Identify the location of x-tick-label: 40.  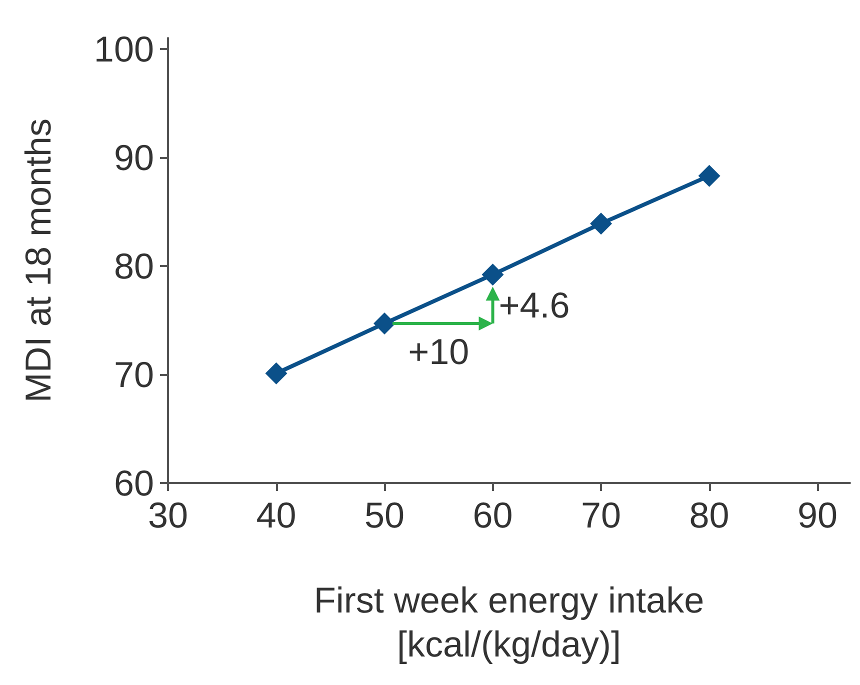
(276, 515).